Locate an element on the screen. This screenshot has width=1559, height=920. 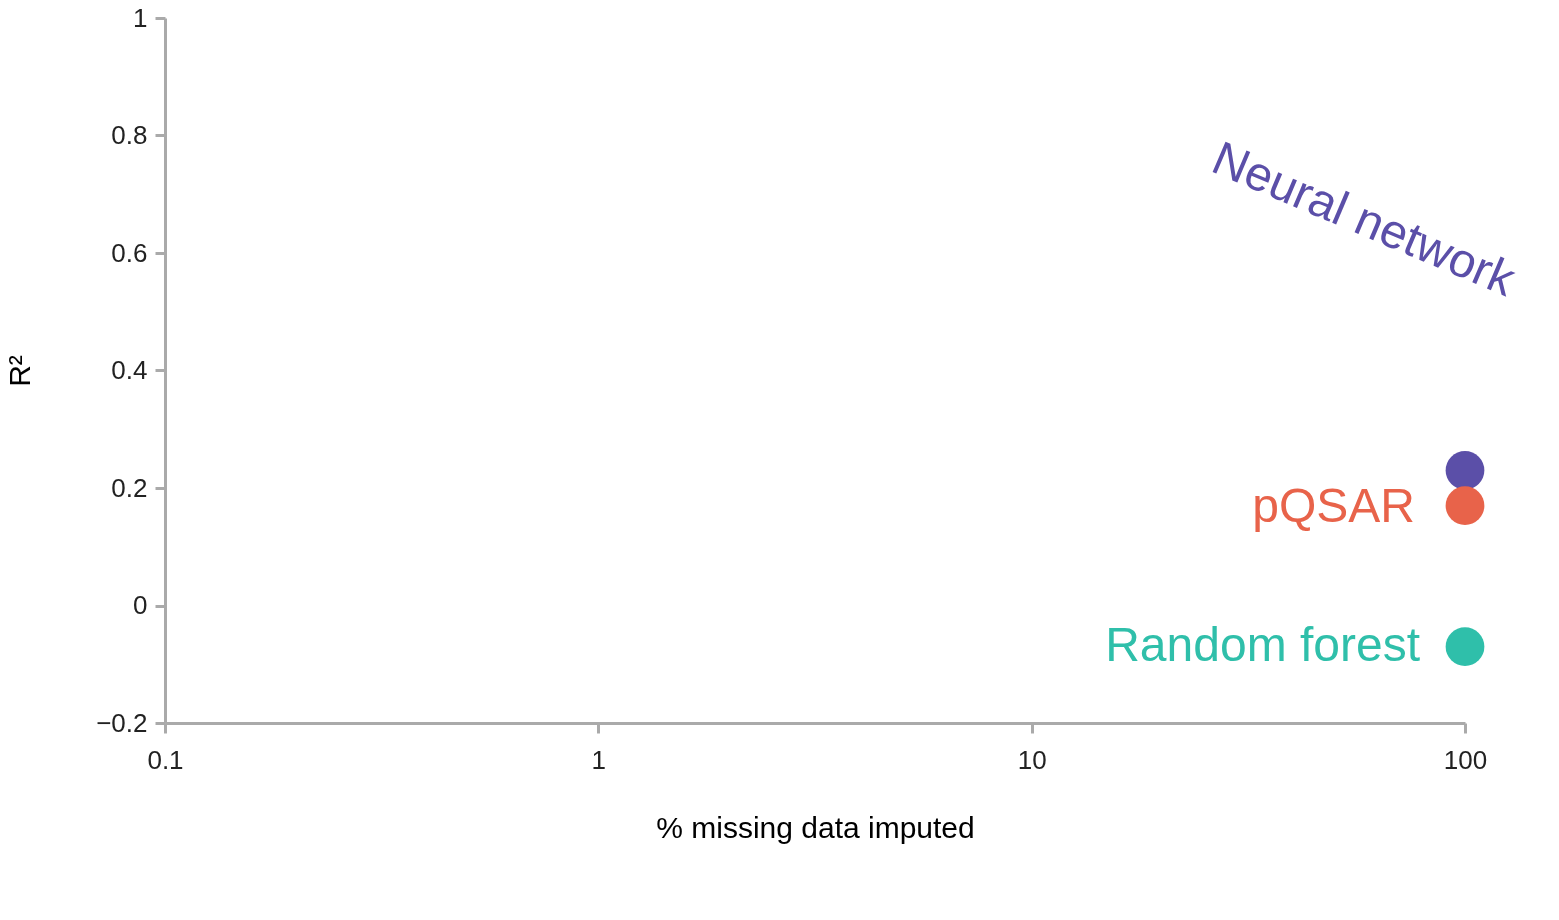
x-tick-label: 10 is located at coordinates (1032, 759).